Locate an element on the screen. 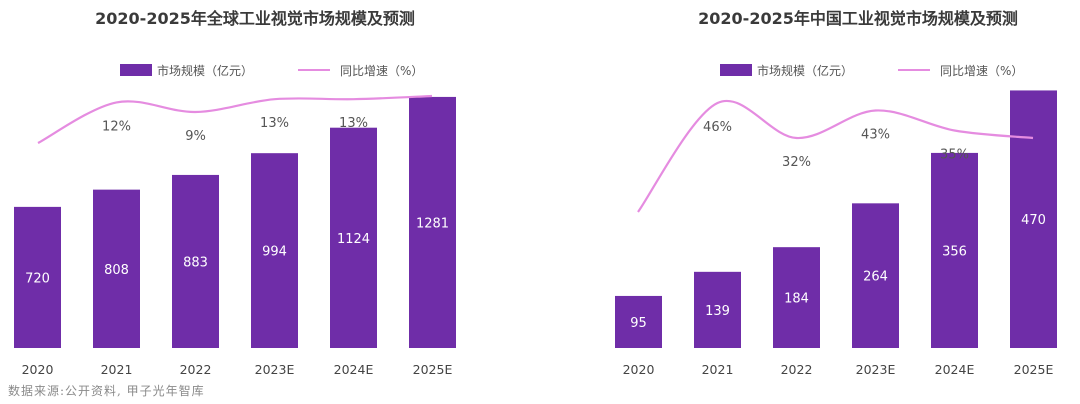  data-source-note: 数据来源:公开资料, 甲子光年智库 is located at coordinates (106, 391).